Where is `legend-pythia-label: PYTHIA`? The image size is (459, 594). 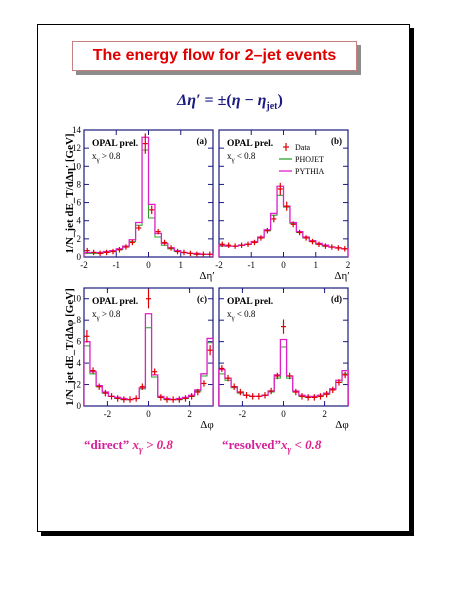 legend-pythia-label: PYTHIA is located at coordinates (310, 171).